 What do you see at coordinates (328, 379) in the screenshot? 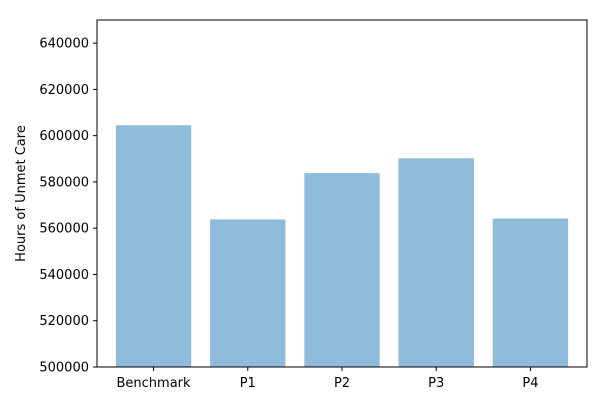
I see `x-axis-ticks: Benchmark P1 P2 P3 P4` at bounding box center [328, 379].